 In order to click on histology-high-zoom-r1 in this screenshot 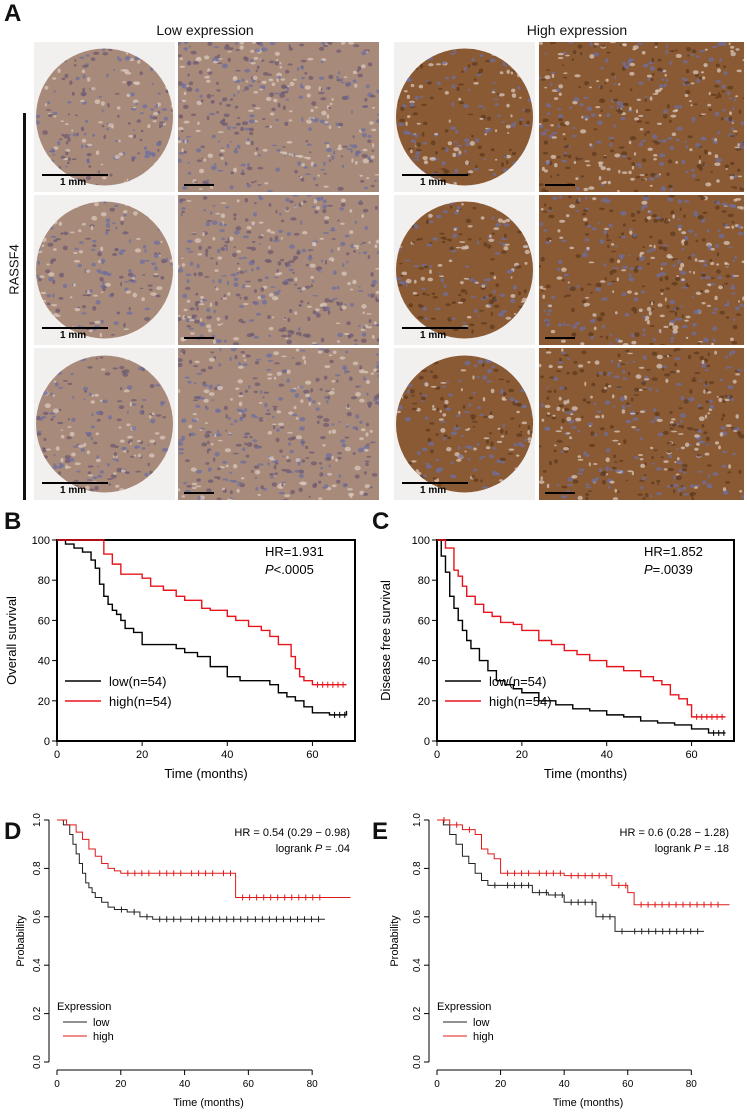, I will do `click(641, 117)`.